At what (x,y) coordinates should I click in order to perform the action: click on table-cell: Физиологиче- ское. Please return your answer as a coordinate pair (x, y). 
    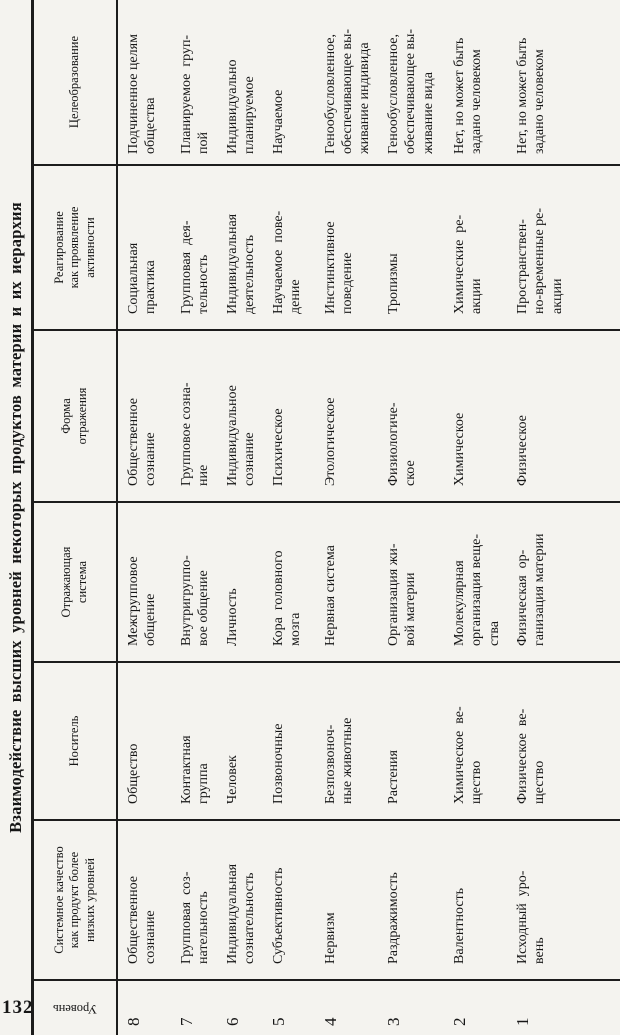
    Looking at the image, I should click on (410, 416).